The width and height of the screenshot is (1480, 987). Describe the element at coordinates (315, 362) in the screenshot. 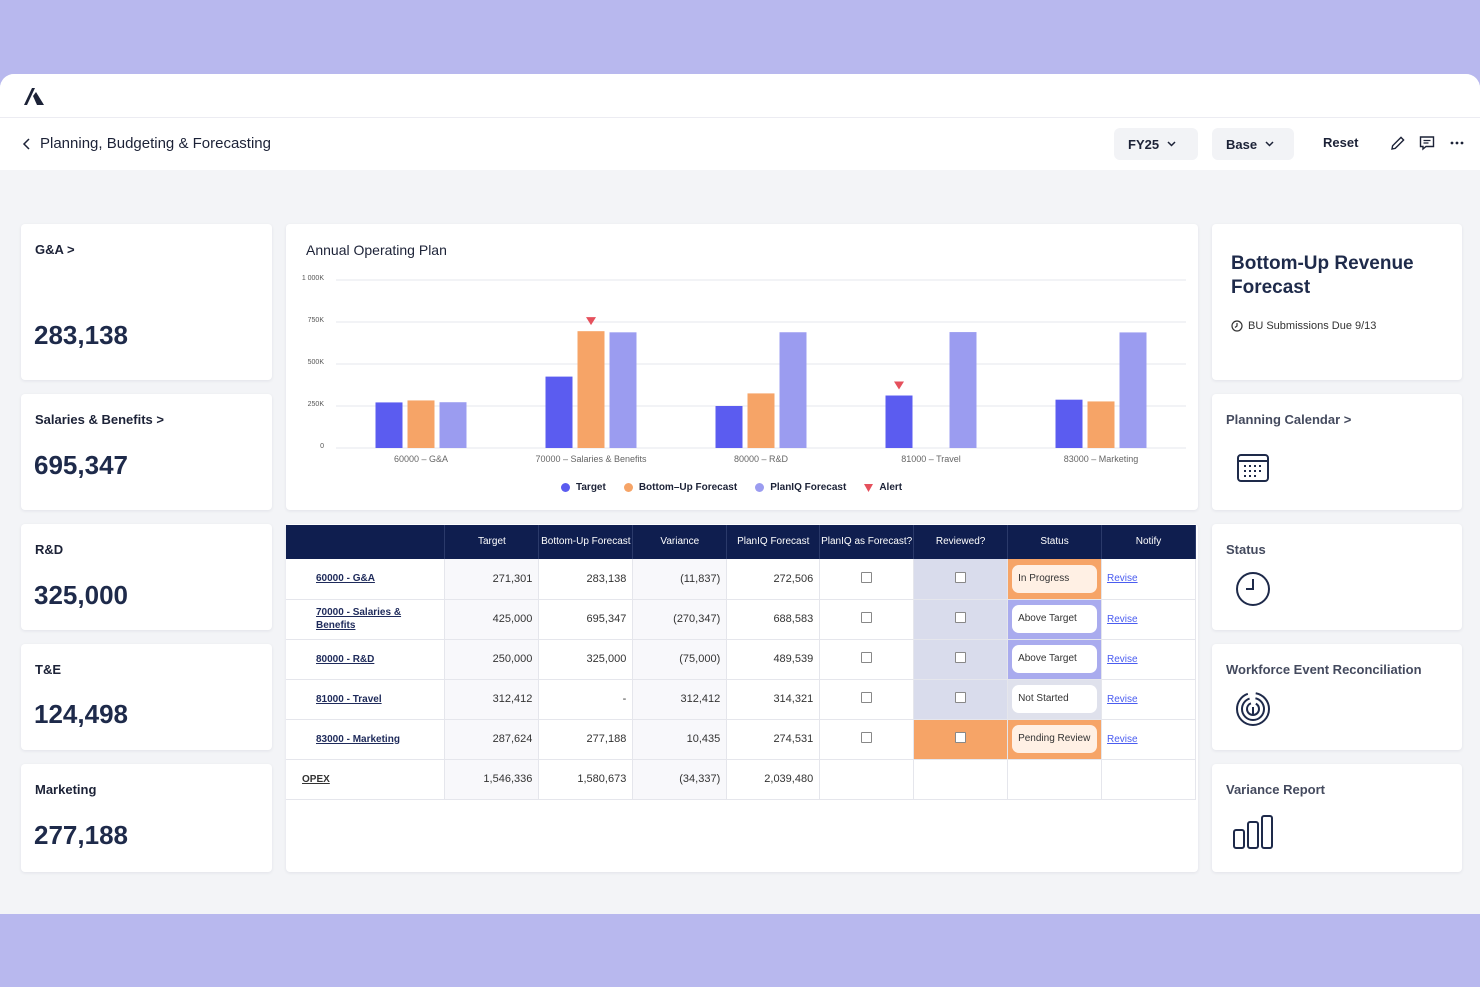

I see `y-tick-label: 500K` at that location.